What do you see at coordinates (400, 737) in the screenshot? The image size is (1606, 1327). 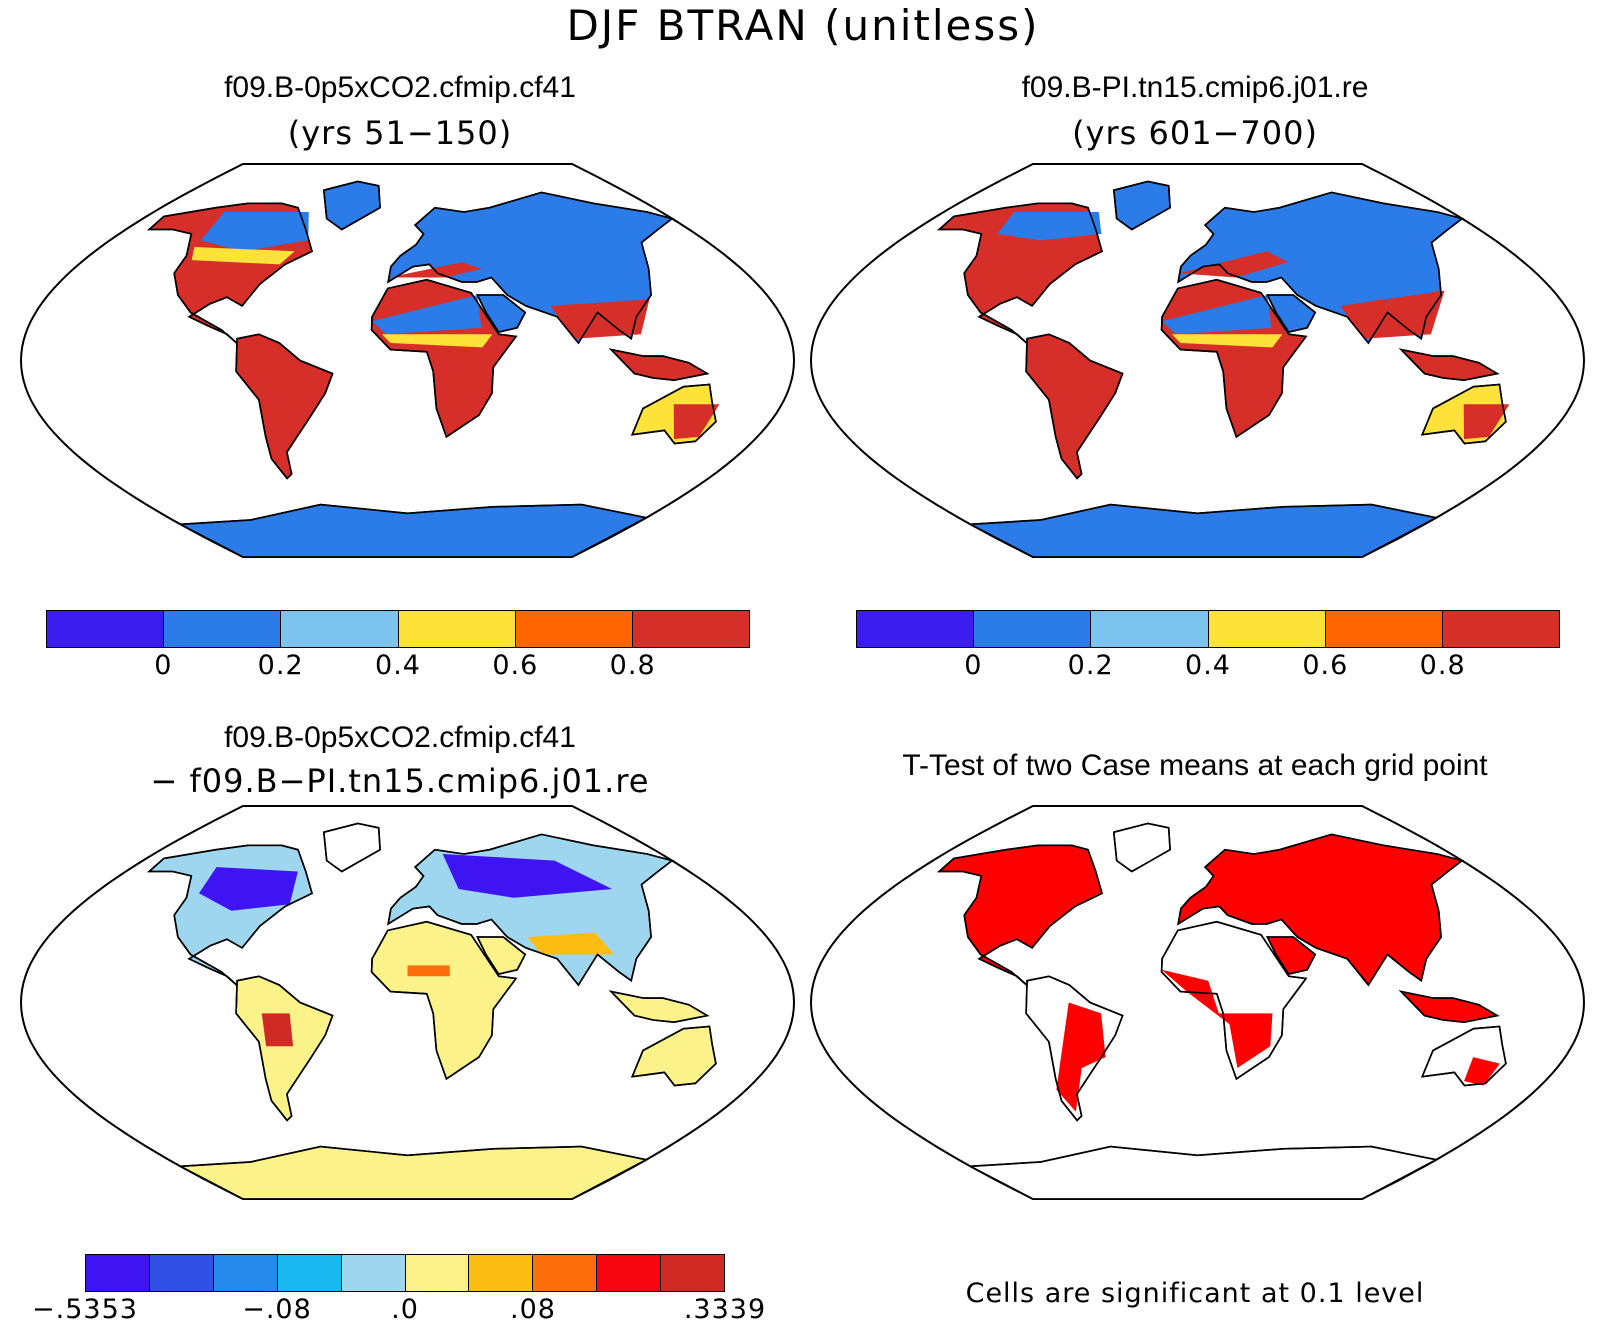 I see `panel3-title: f09.B-0p5xCO2.cfmip.cf41` at bounding box center [400, 737].